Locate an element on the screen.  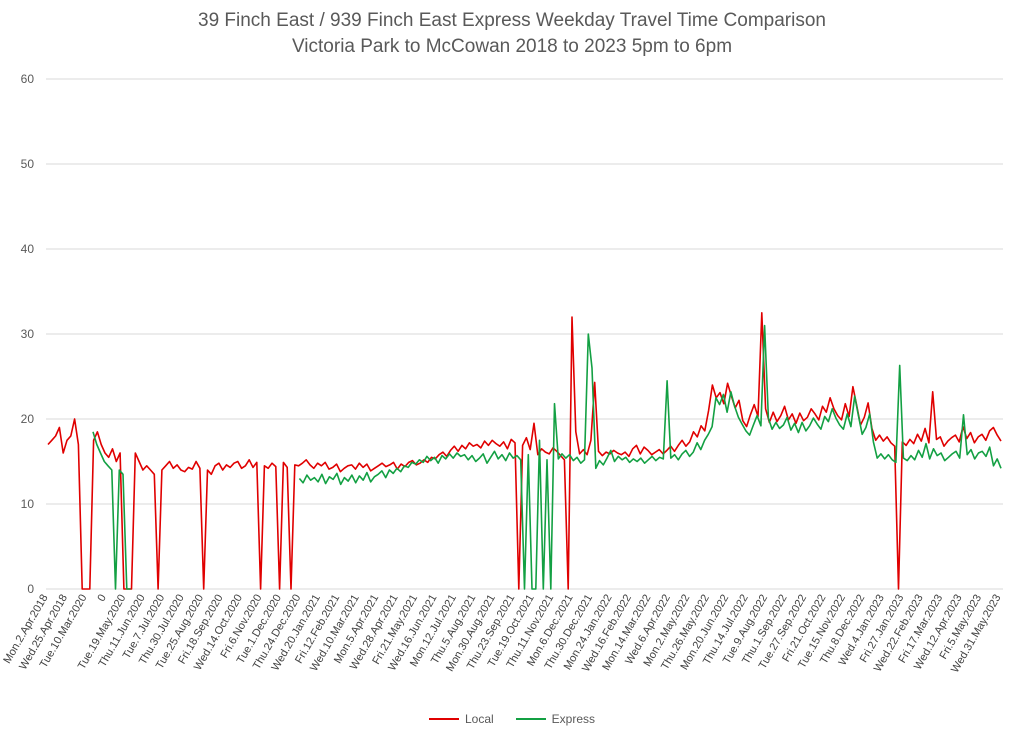
y-tick-label: 20 is located at coordinates (28, 419).